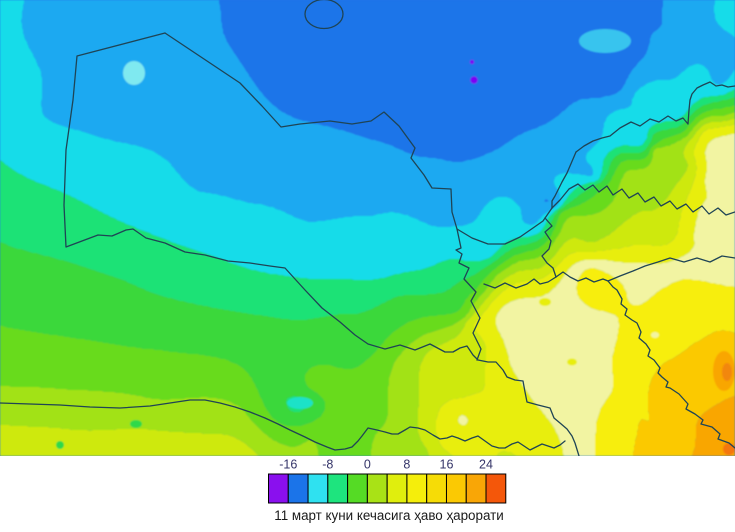 This screenshot has height=532, width=735. Describe the element at coordinates (288, 465) in the screenshot. I see `svg-text: -16` at that location.